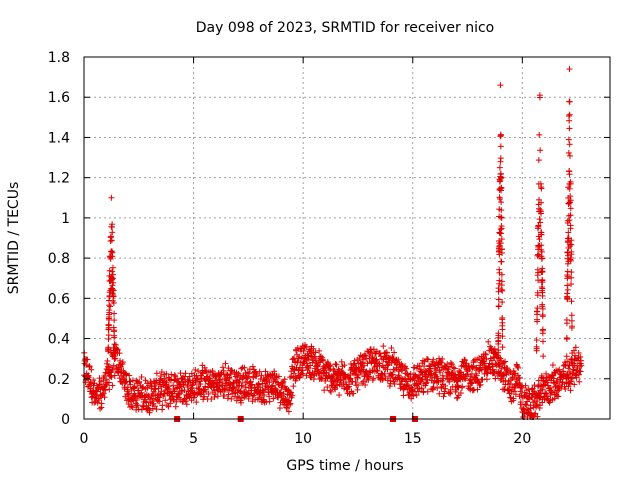  Describe the element at coordinates (59, 138) in the screenshot. I see `y-tick-label: 1.4` at that location.